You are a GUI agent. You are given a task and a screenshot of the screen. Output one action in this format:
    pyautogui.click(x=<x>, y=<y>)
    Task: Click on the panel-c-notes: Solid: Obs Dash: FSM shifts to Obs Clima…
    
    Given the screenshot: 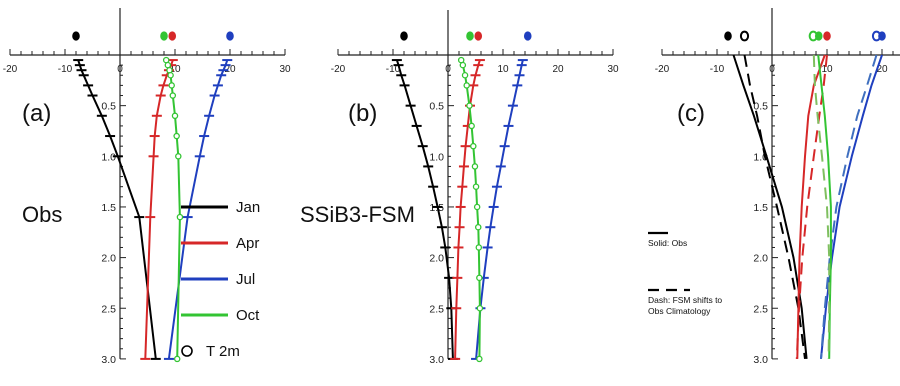 What is the action you would take?
    pyautogui.click(x=685, y=273)
    